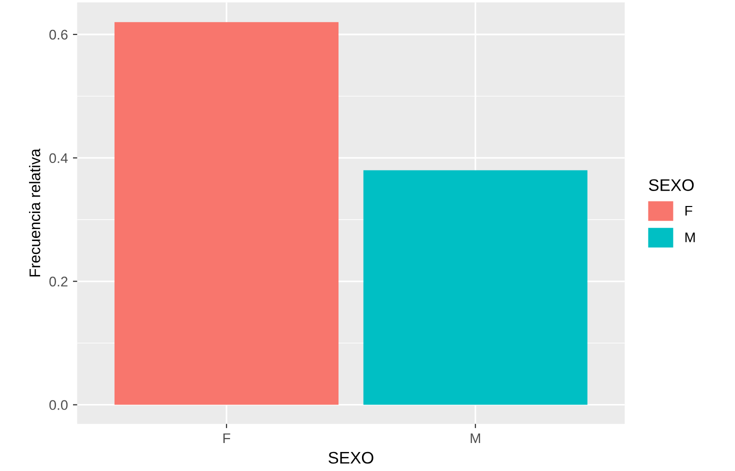 Image resolution: width=735 pixels, height=471 pixels. Describe the element at coordinates (58, 281) in the screenshot. I see `y-tick-label: 0.2` at that location.